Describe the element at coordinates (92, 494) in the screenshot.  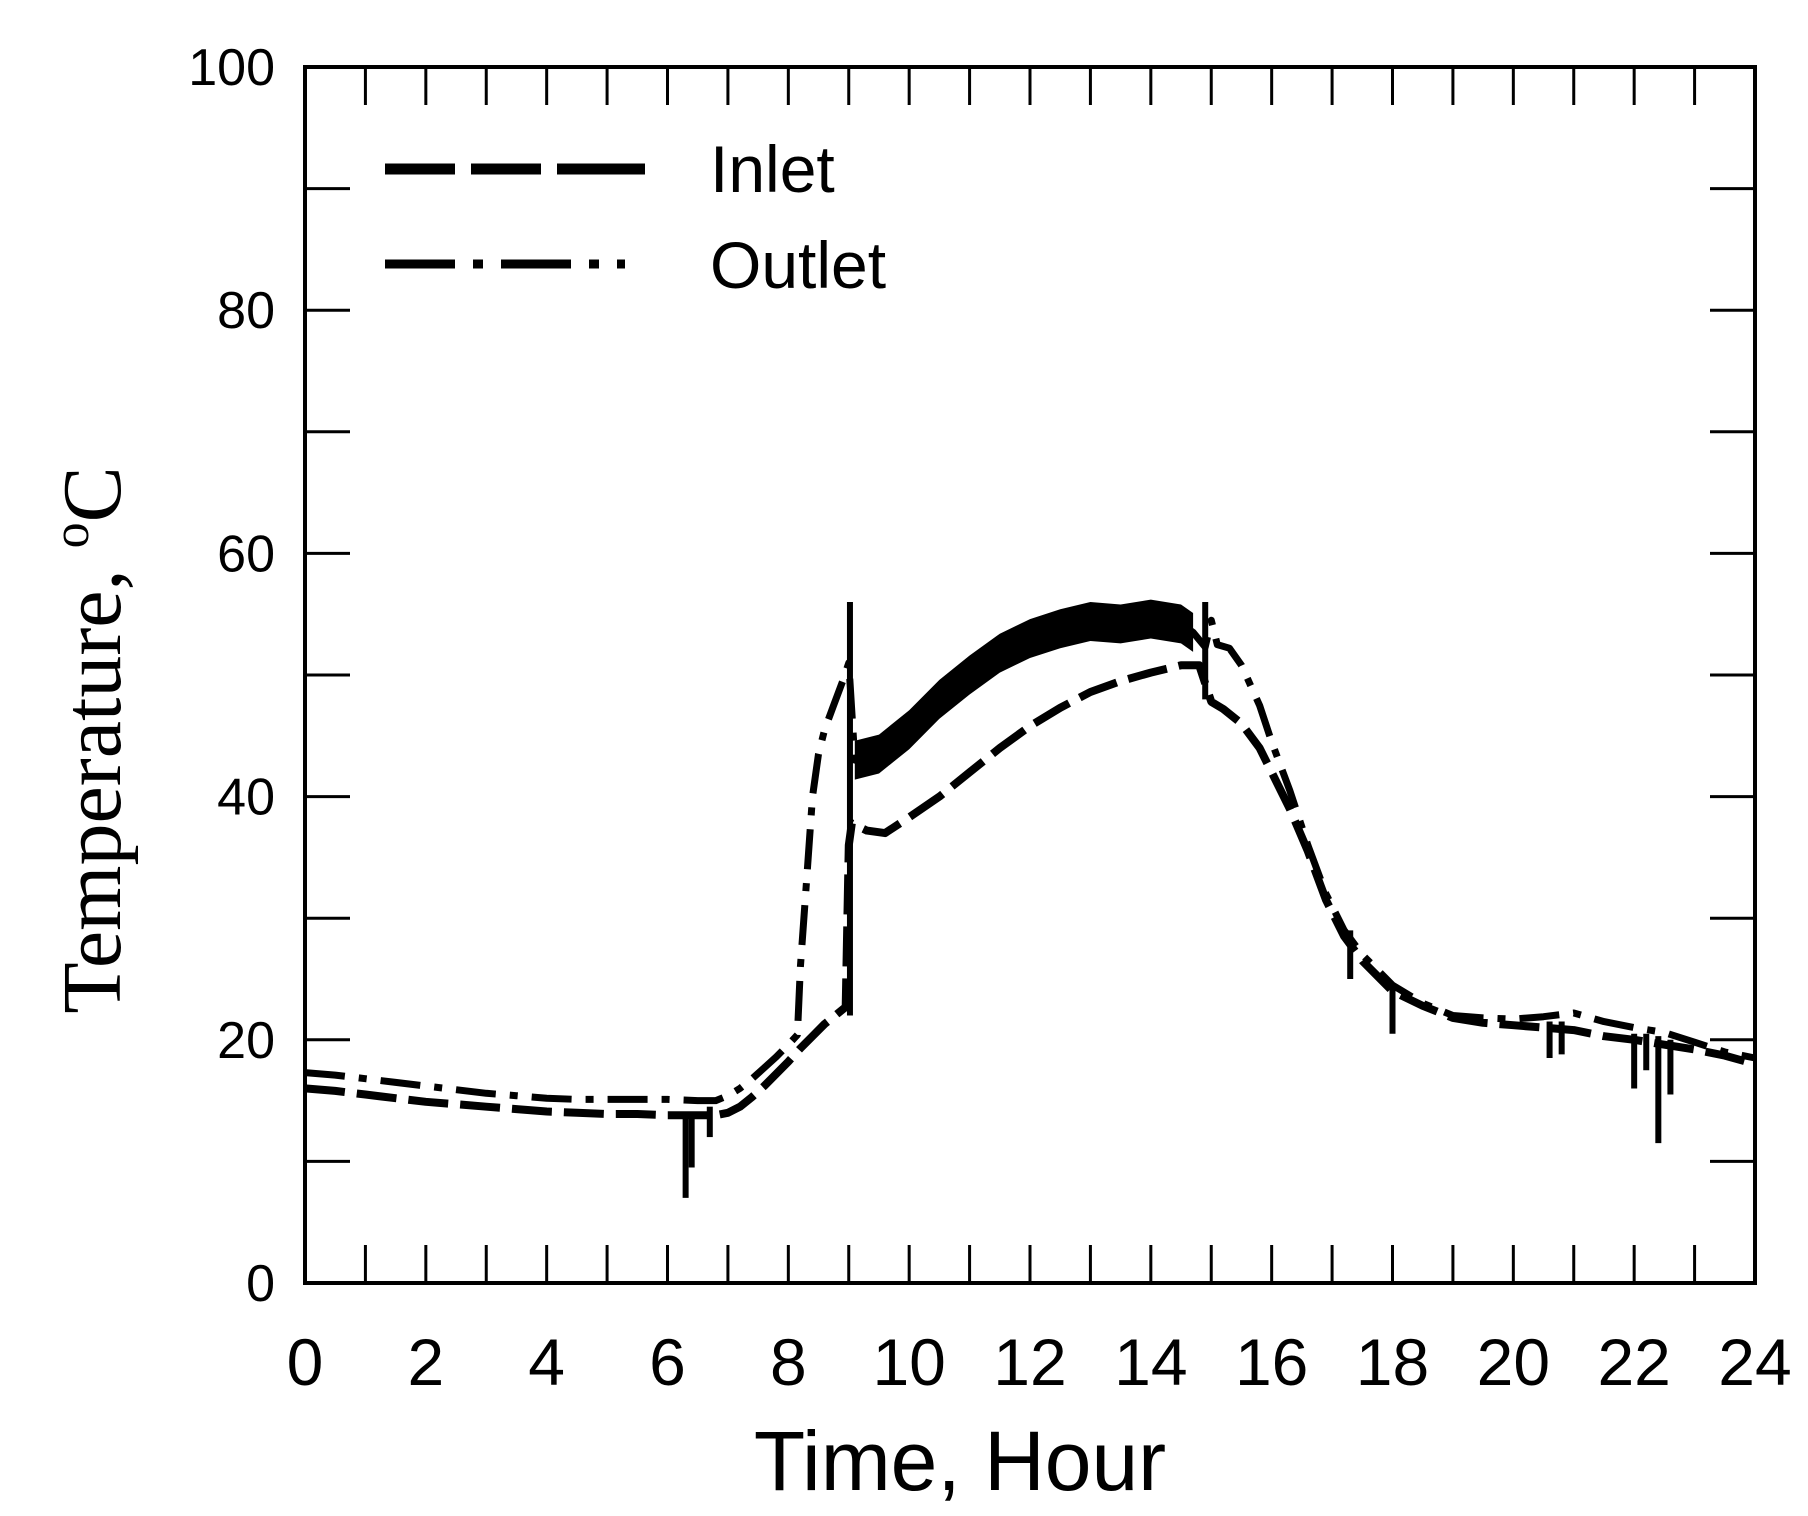
I see `y-axis-title-unit: C` at that location.